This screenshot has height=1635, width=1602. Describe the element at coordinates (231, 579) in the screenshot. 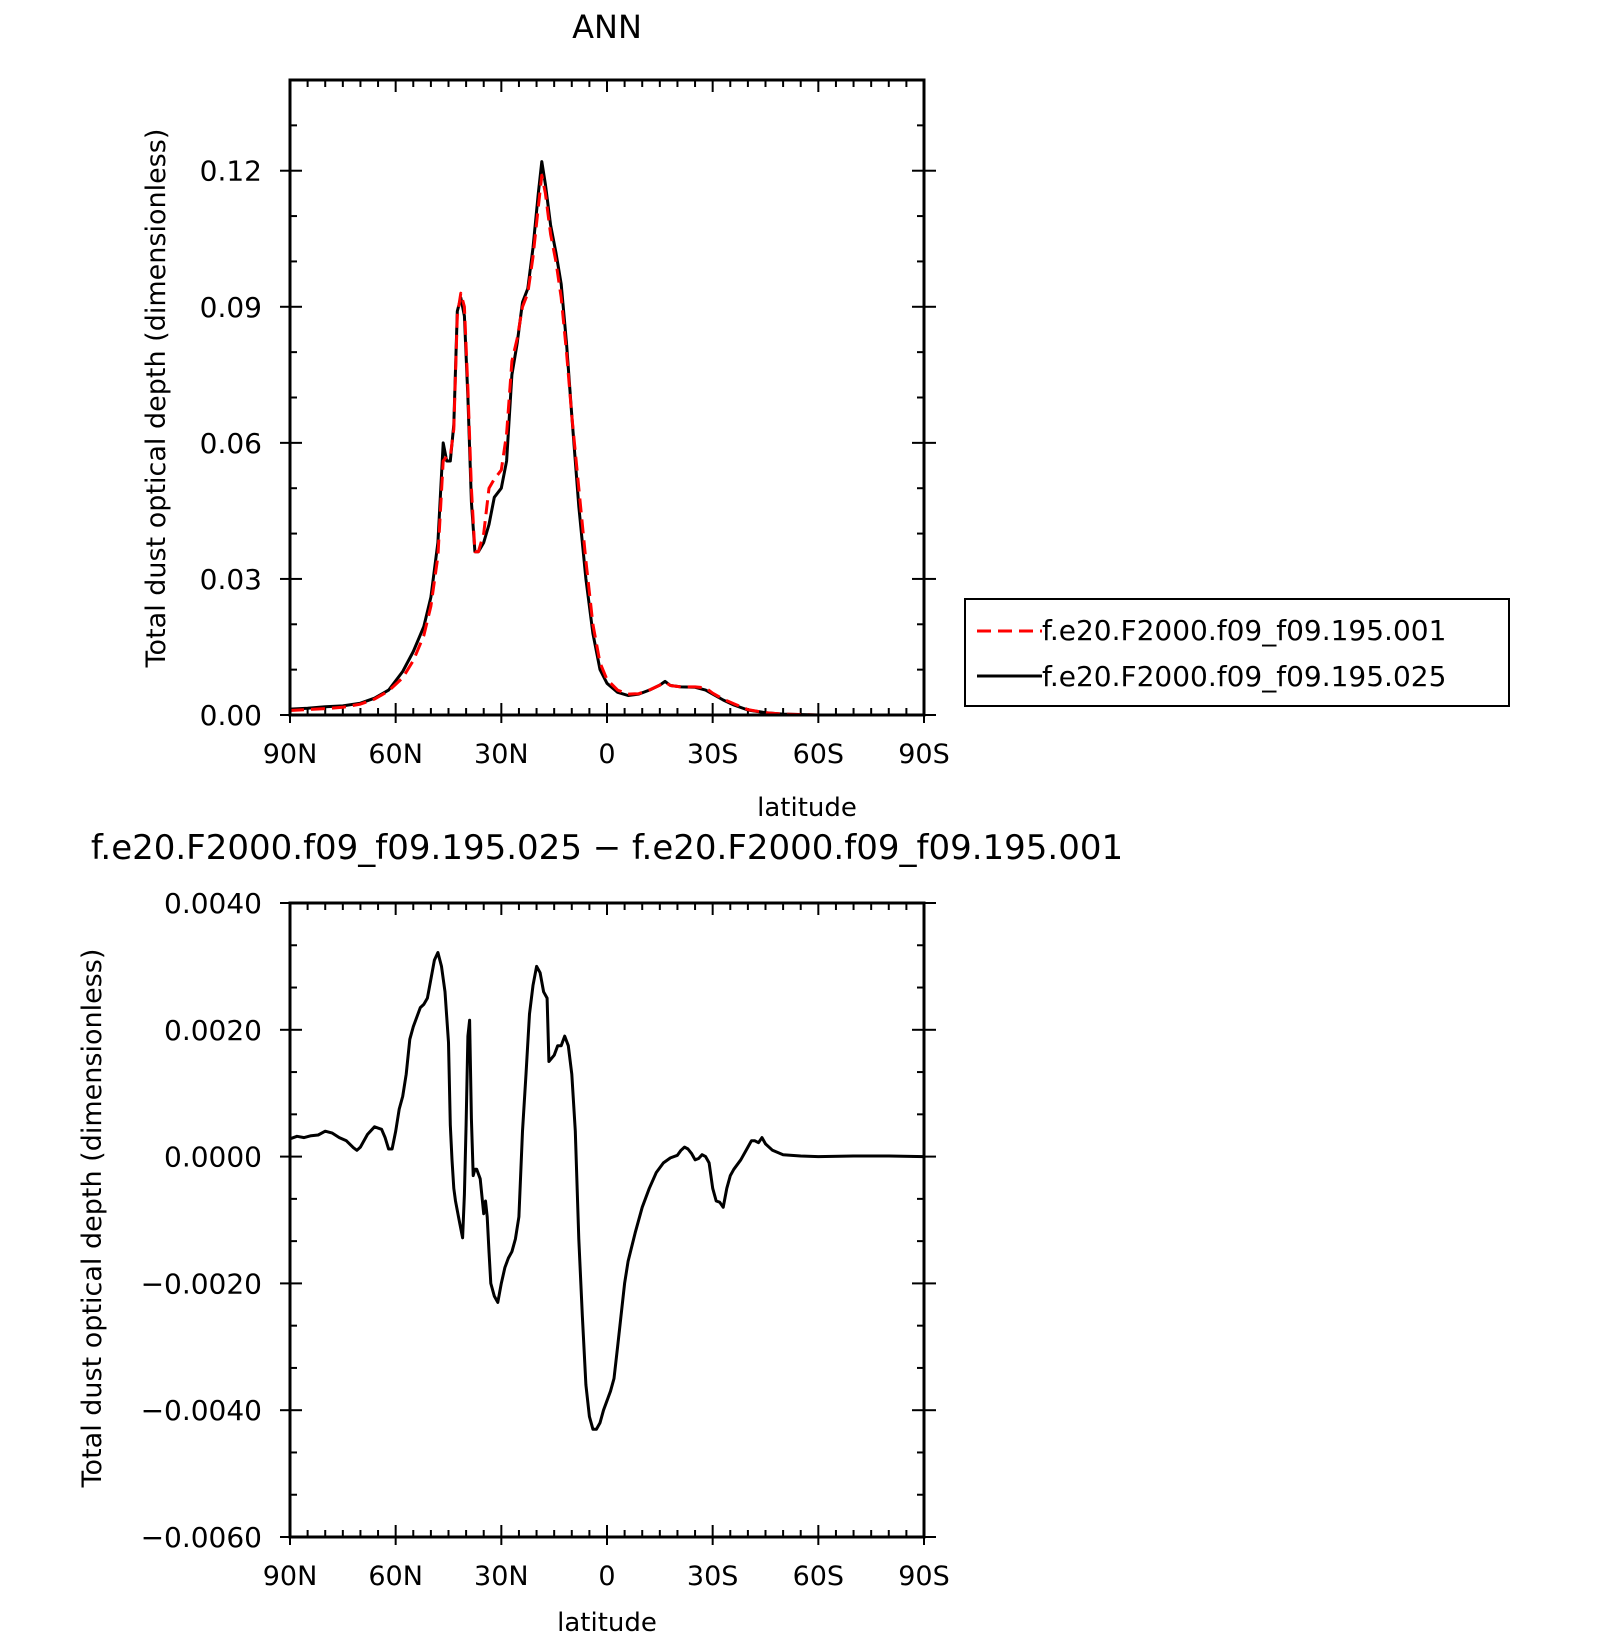

I see `top-y-tick-label: 0.03` at that location.